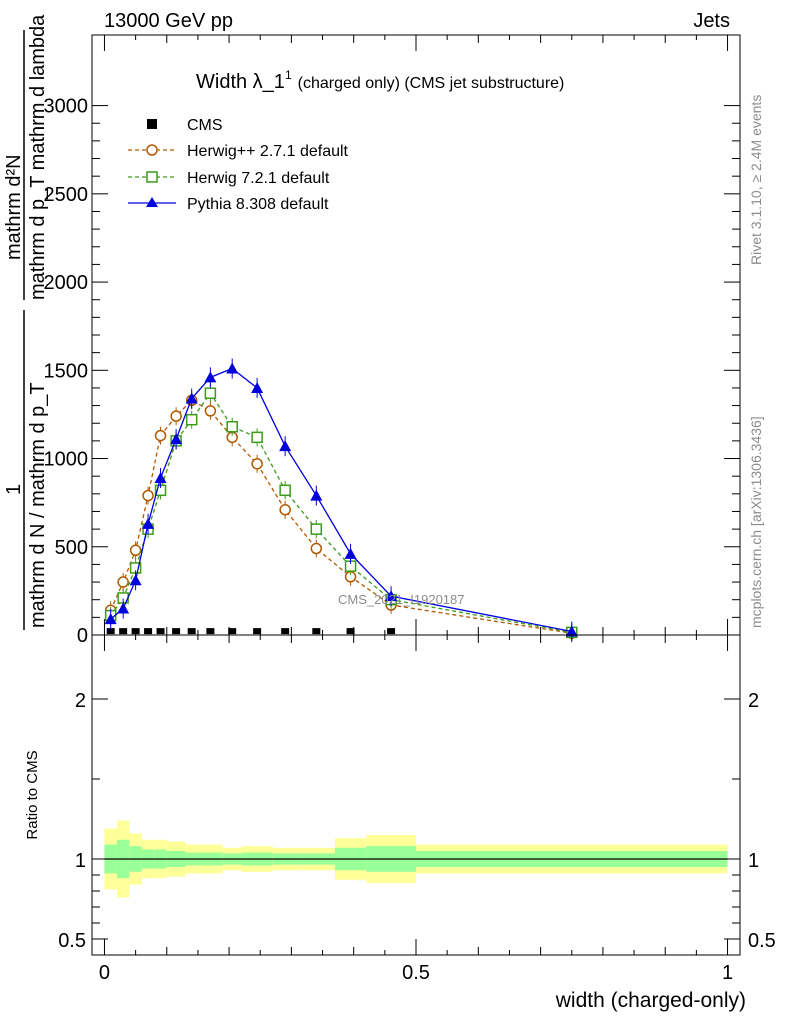 The height and width of the screenshot is (1024, 786). Describe the element at coordinates (32, 794) in the screenshot. I see `ratio-y-label: Ratio to CMS` at that location.